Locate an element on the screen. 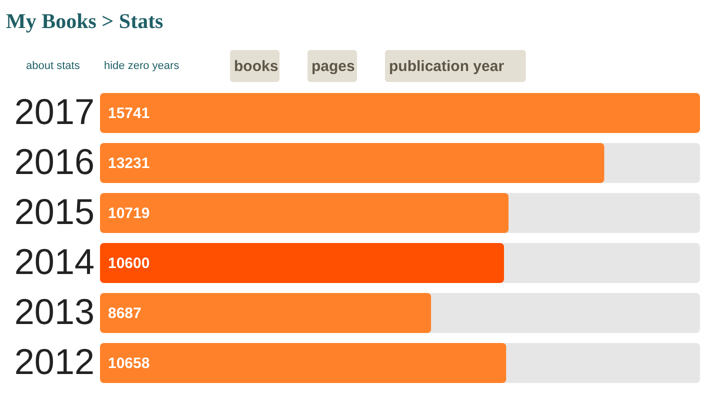 The image size is (711, 399). y-tick-label: 2013 is located at coordinates (54, 311).